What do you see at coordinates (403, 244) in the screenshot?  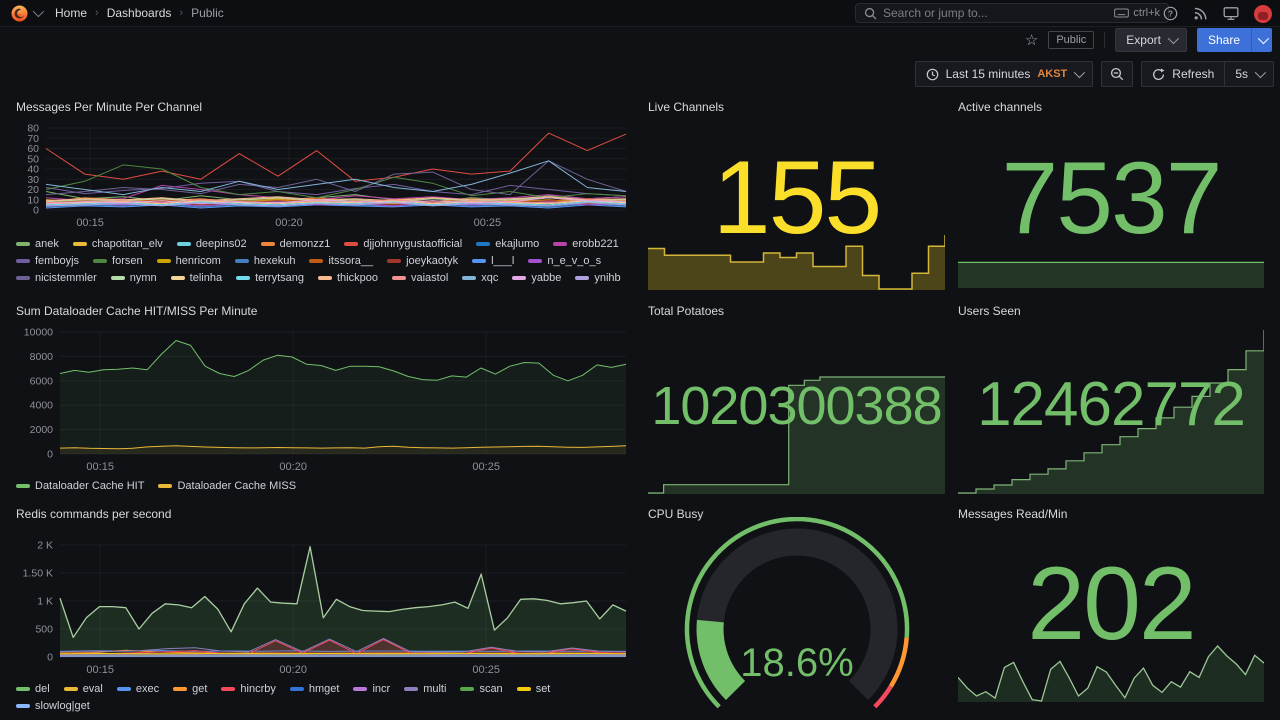 I see `legend-item-djjohnnygustaofficial: djjohnnygustaofficial` at bounding box center [403, 244].